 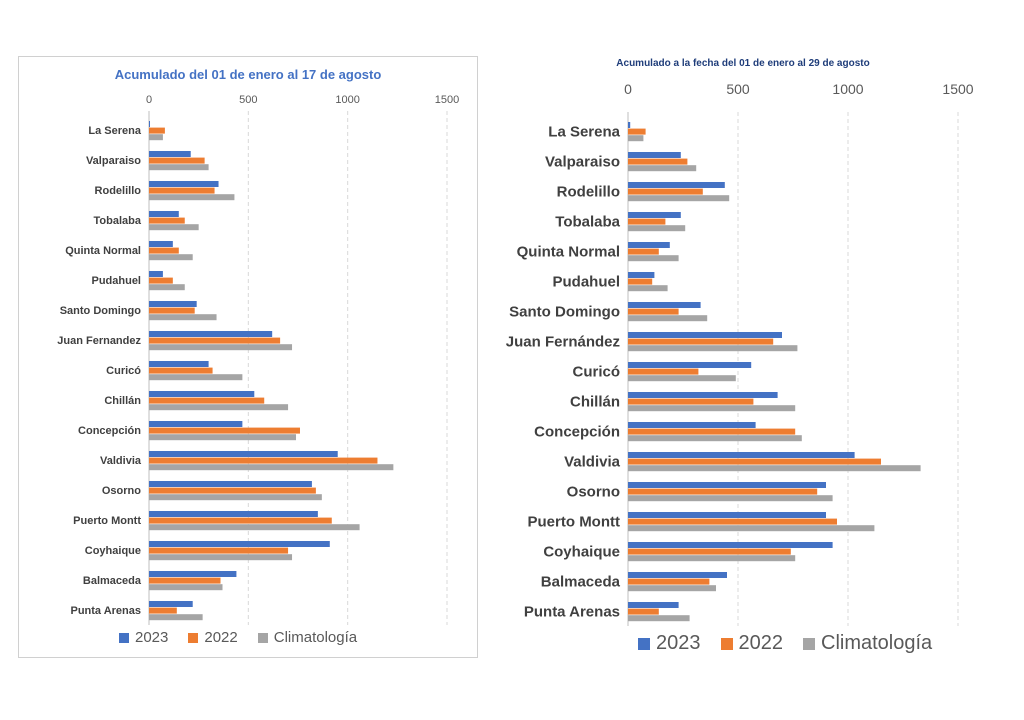 I want to click on category-label: Valparaiso, so click(x=113, y=161).